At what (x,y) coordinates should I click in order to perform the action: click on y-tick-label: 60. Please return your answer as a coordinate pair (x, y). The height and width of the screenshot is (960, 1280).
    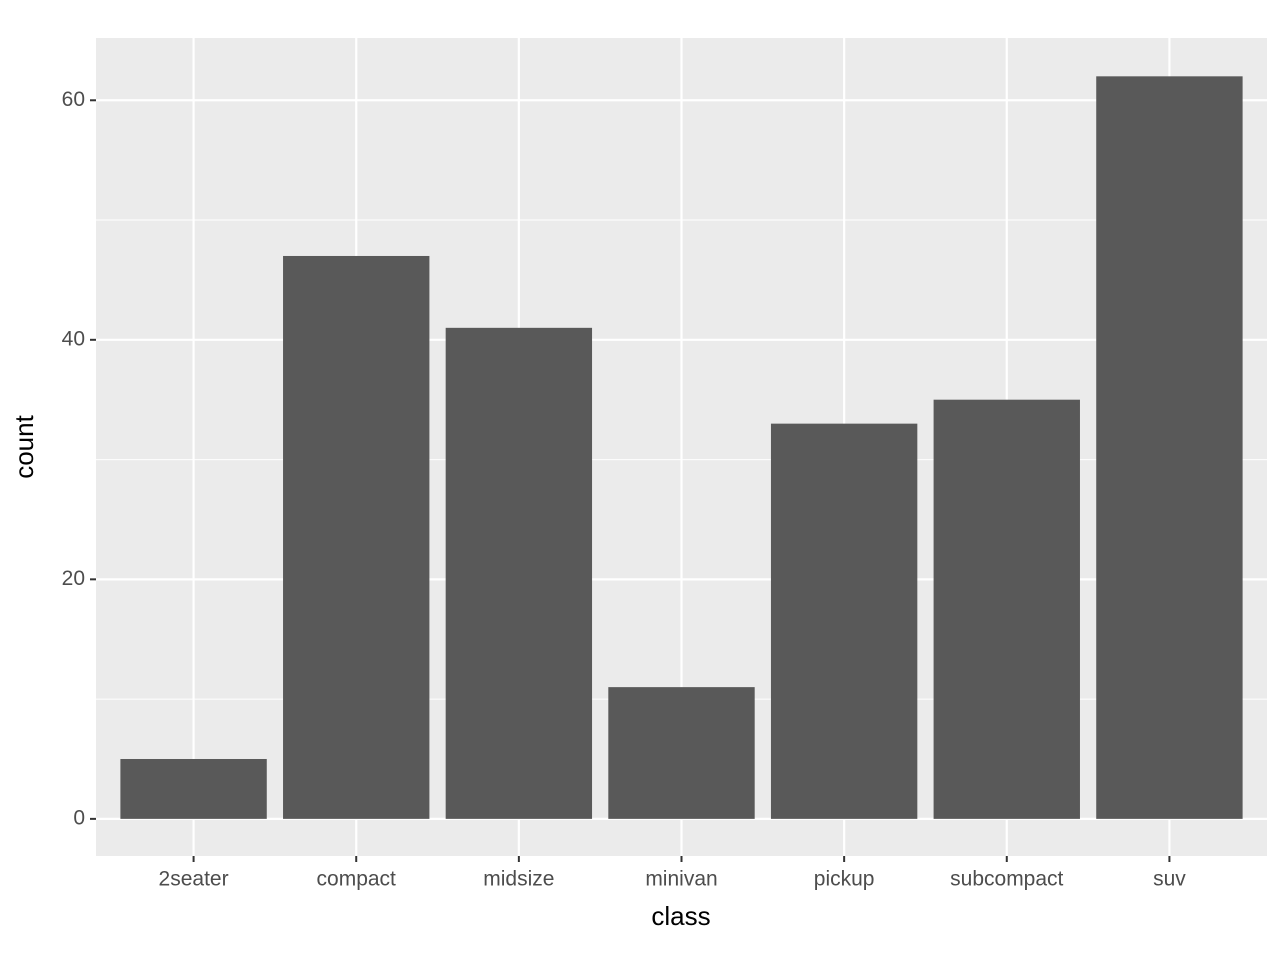
    Looking at the image, I should click on (73, 99).